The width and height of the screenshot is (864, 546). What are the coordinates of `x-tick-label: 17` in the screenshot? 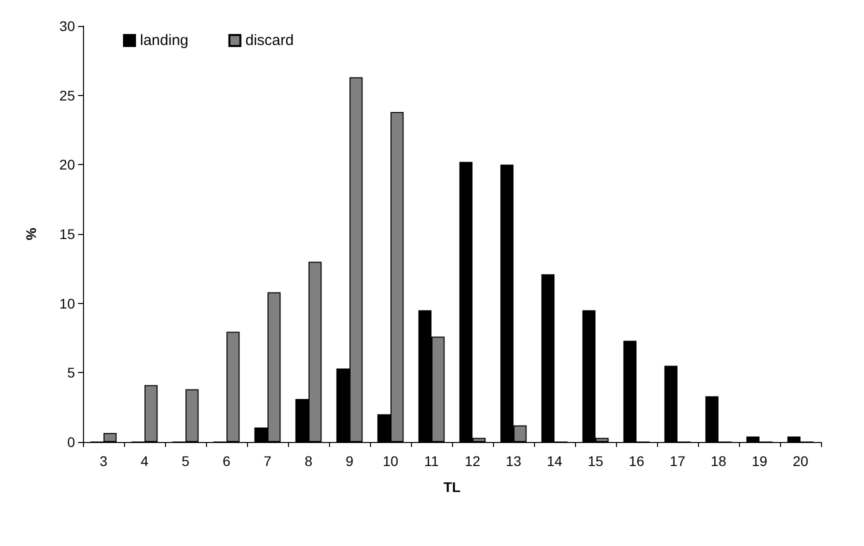 It's located at (678, 461).